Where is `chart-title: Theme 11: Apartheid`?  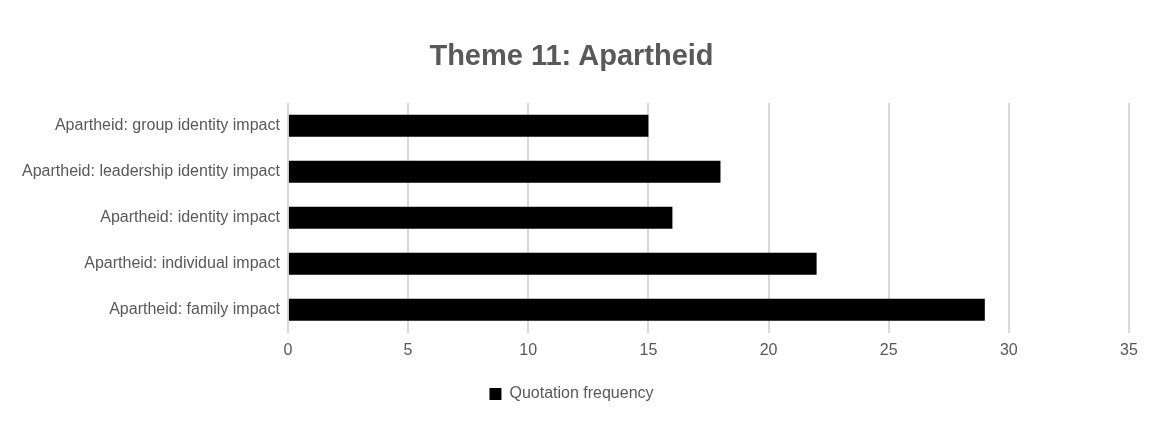 chart-title: Theme 11: Apartheid is located at coordinates (571, 55).